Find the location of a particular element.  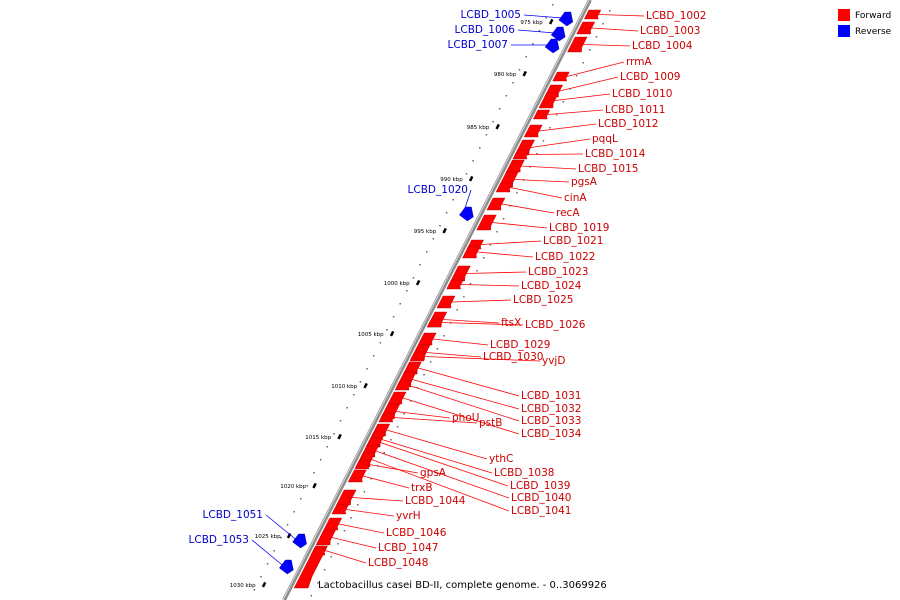

legend-label-reverse: Reverse is located at coordinates (873, 32).